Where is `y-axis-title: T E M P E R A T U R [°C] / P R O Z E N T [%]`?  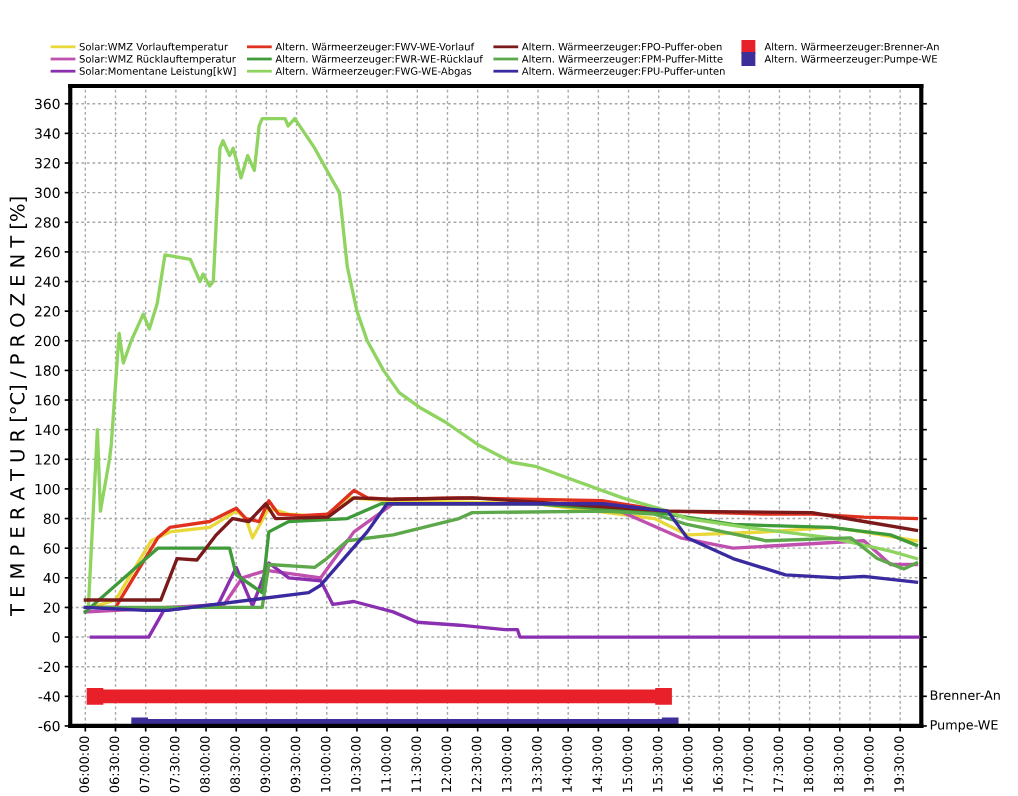 y-axis-title: T E M P E R A T U R [°C] / P R O Z E N T [%] is located at coordinates (18, 407).